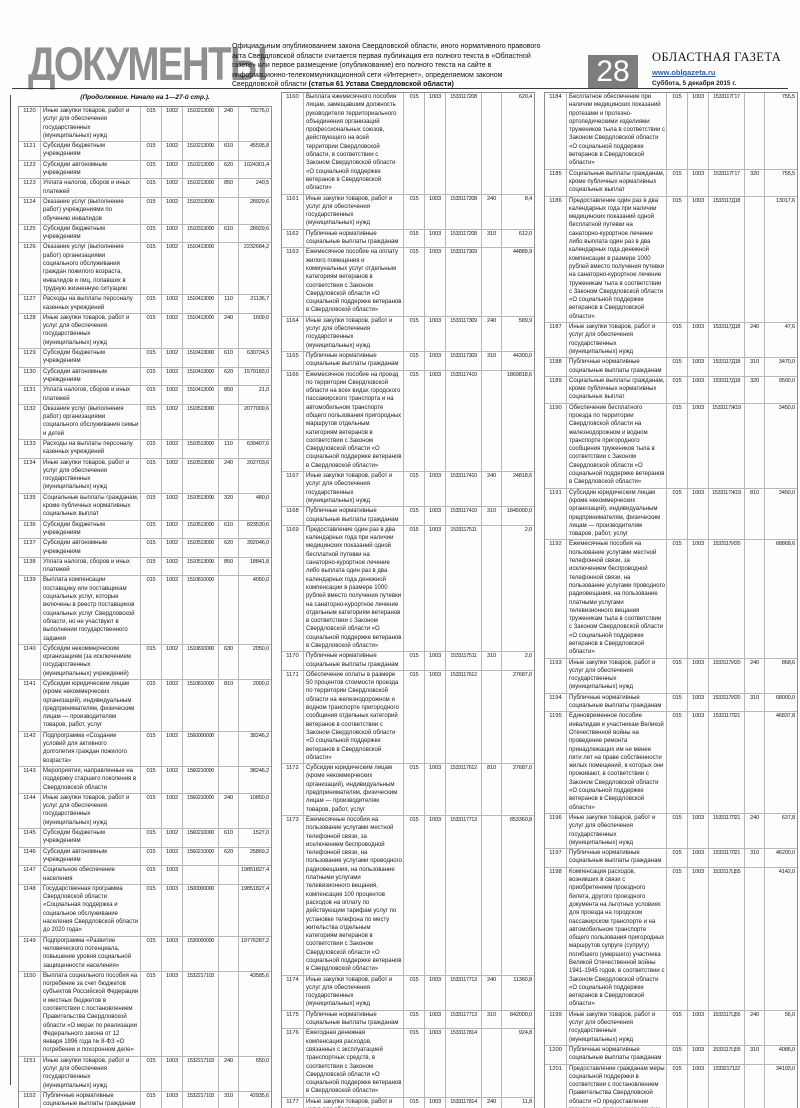 The height and width of the screenshot is (1108, 800). What do you see at coordinates (30, 661) in the screenshot?
I see `row-number: 1140` at bounding box center [30, 661].